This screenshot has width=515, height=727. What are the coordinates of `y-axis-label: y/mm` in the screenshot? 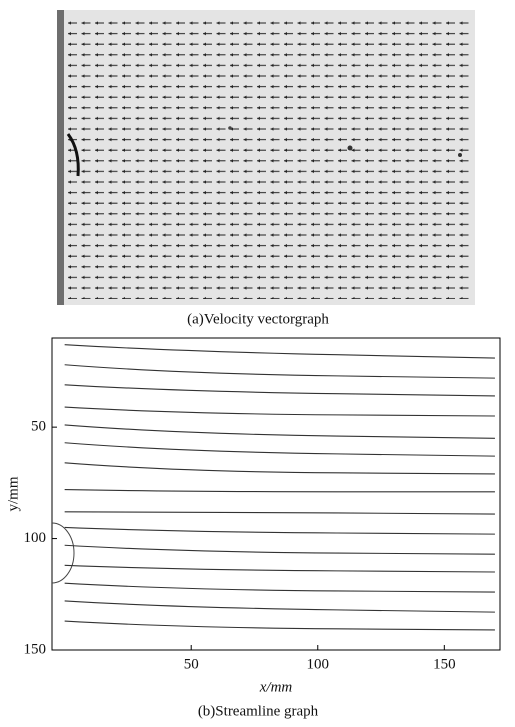 It's located at (13, 493).